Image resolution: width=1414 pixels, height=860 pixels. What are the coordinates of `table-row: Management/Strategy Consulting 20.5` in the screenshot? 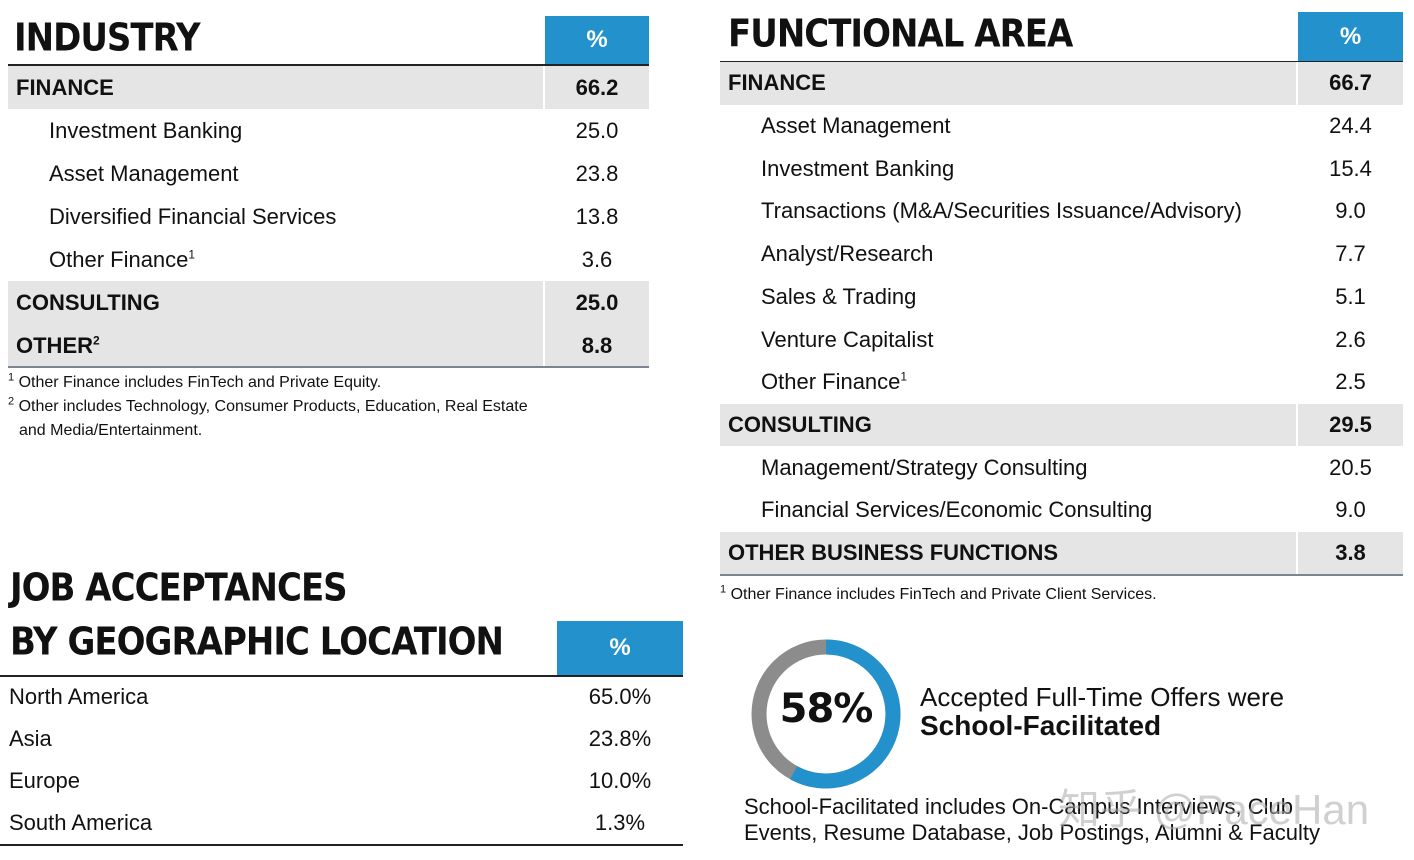 It's located at (1061, 467).